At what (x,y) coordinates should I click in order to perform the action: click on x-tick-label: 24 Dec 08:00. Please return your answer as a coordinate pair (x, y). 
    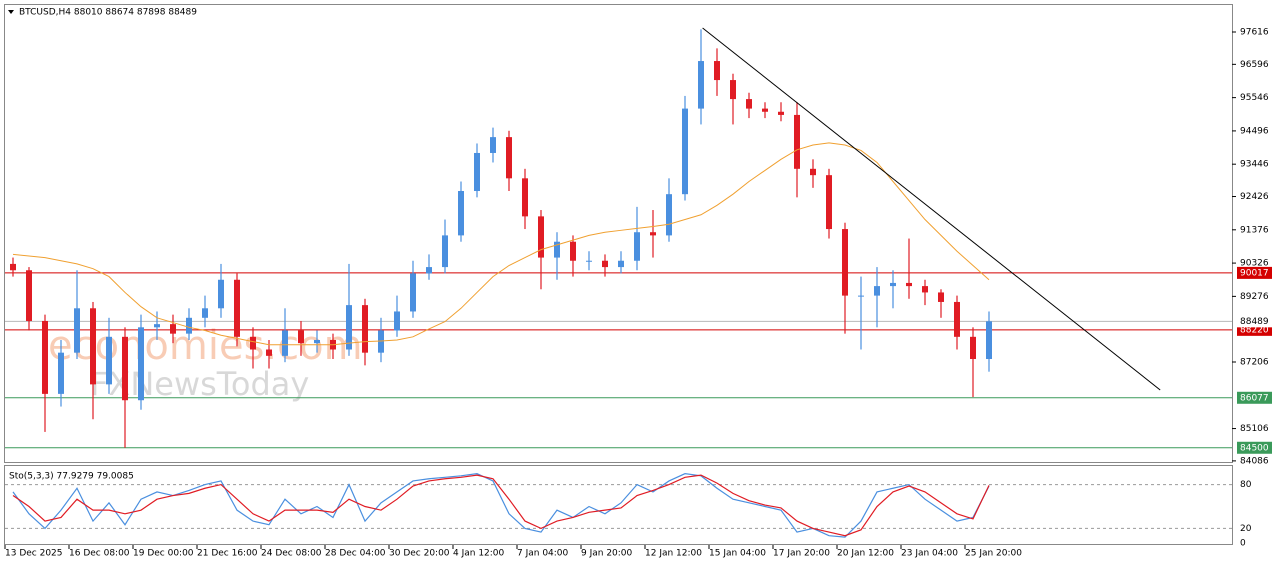
    Looking at the image, I should click on (291, 554).